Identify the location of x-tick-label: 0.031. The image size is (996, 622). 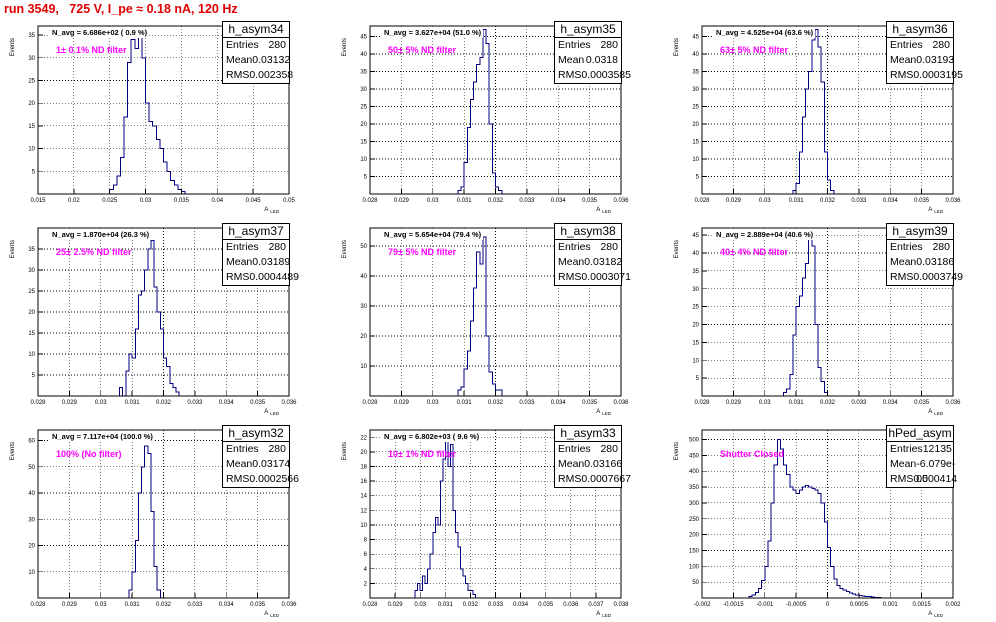
(133, 605).